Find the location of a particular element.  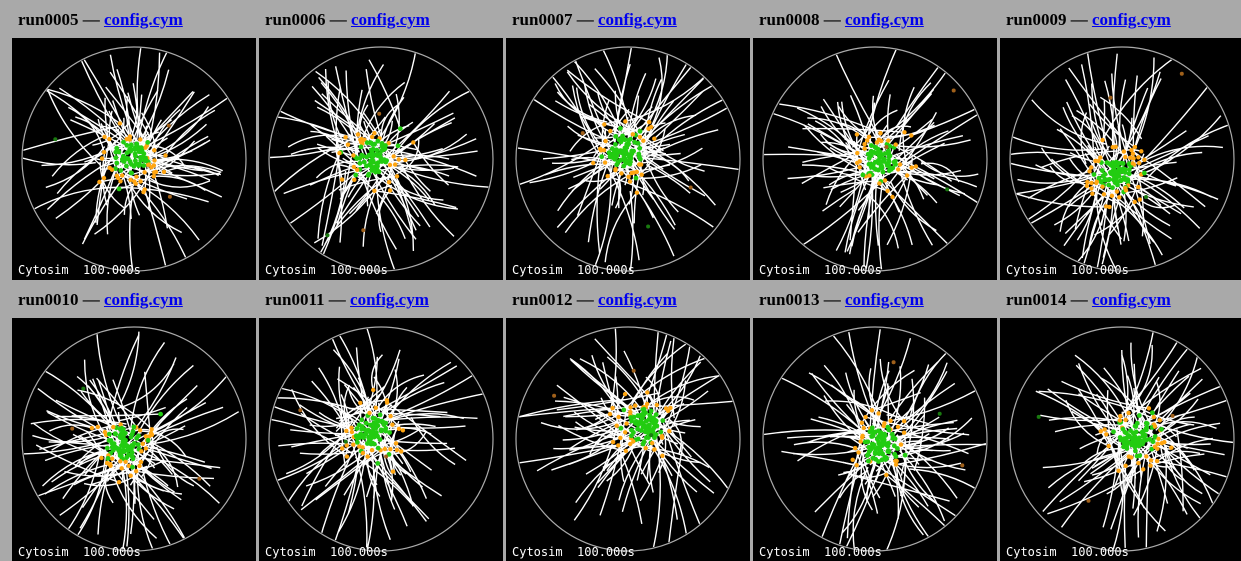

gallery-cell: run0014 — config.cym Cytosim 100.000s is located at coordinates (1120, 423).